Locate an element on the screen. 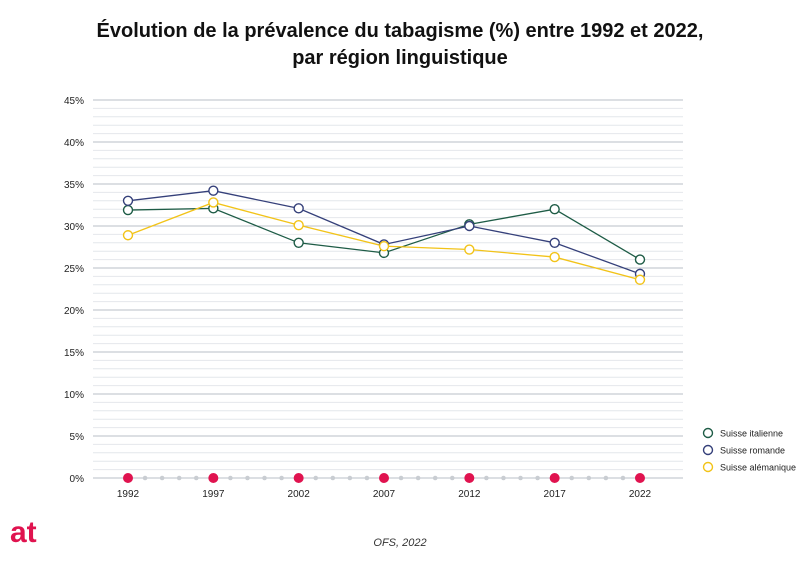 This screenshot has height=564, width=800. brand-logo-text: at is located at coordinates (23, 533).